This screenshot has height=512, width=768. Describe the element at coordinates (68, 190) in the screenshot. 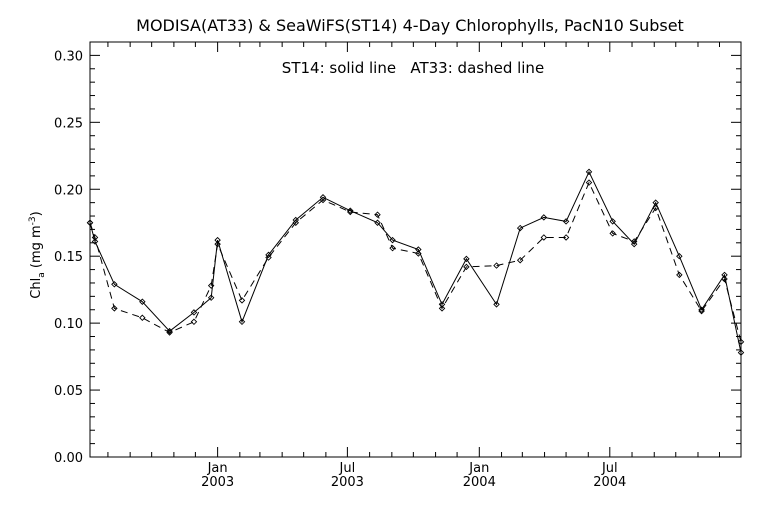

I see `y-tick-label: 0.20` at that location.